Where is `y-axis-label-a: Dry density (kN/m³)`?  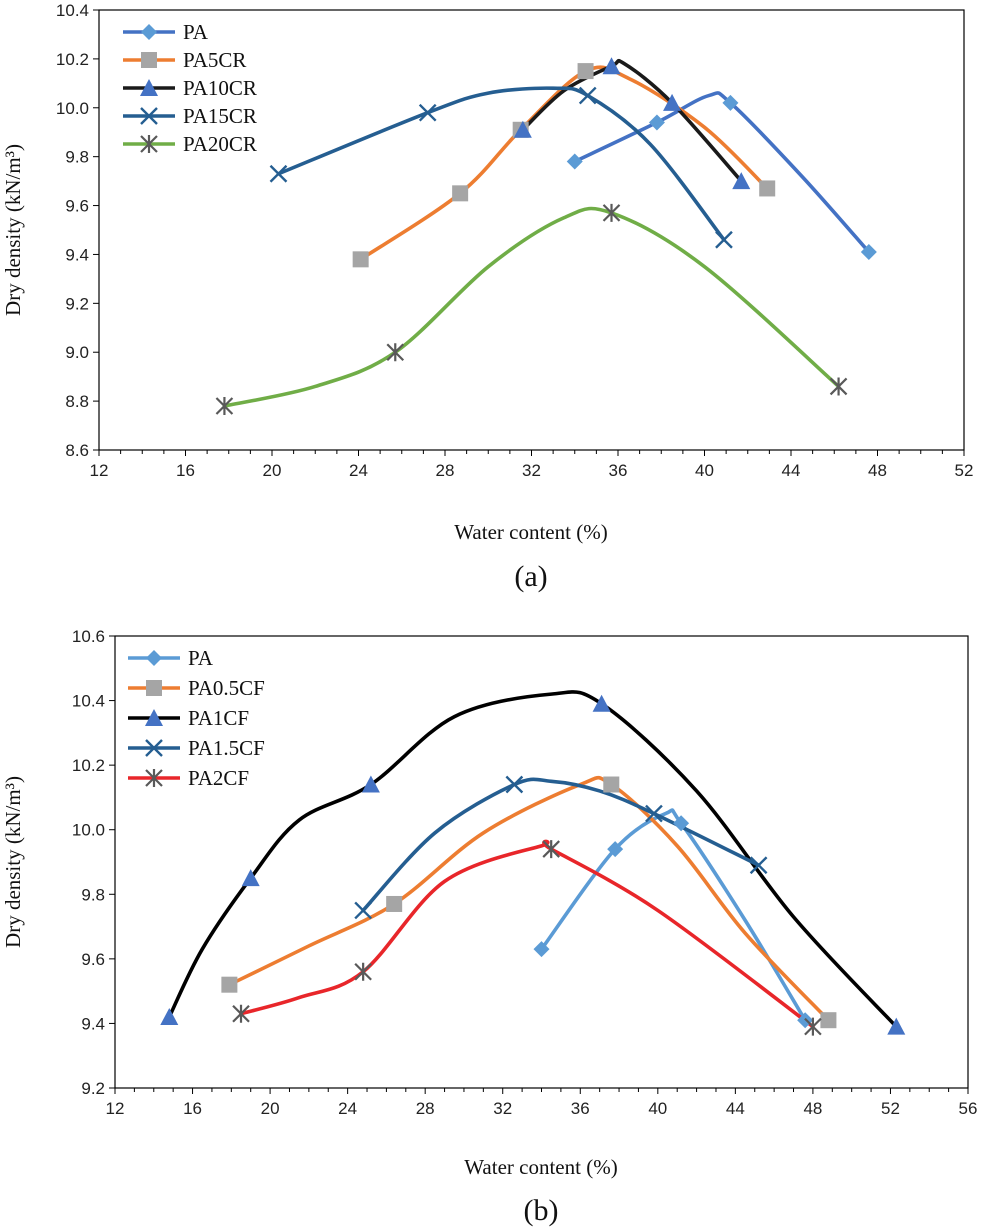
y-axis-label-a: Dry density (kN/m³) is located at coordinates (13, 230).